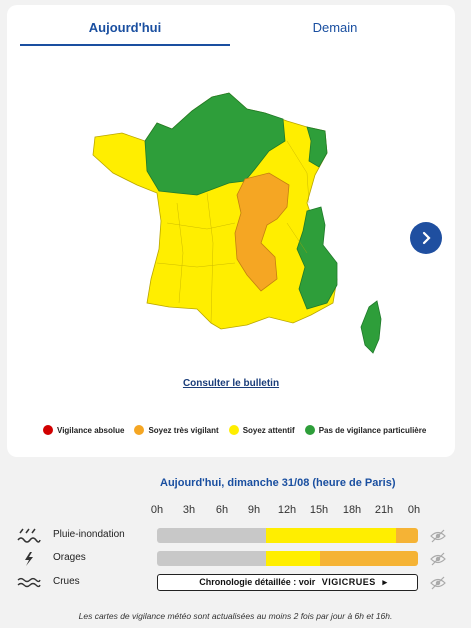 The width and height of the screenshot is (471, 628). Describe the element at coordinates (222, 510) in the screenshot. I see `hour-label: 6h` at that location.